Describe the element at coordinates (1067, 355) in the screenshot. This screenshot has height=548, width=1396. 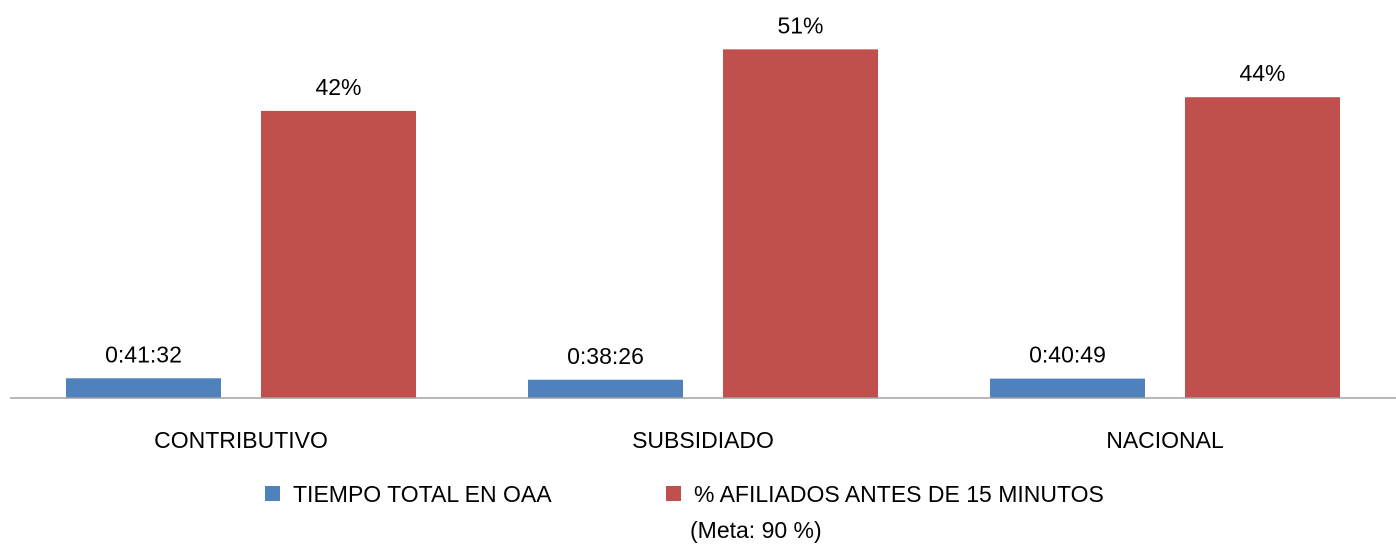
I see `value-label: 0:40:49` at that location.